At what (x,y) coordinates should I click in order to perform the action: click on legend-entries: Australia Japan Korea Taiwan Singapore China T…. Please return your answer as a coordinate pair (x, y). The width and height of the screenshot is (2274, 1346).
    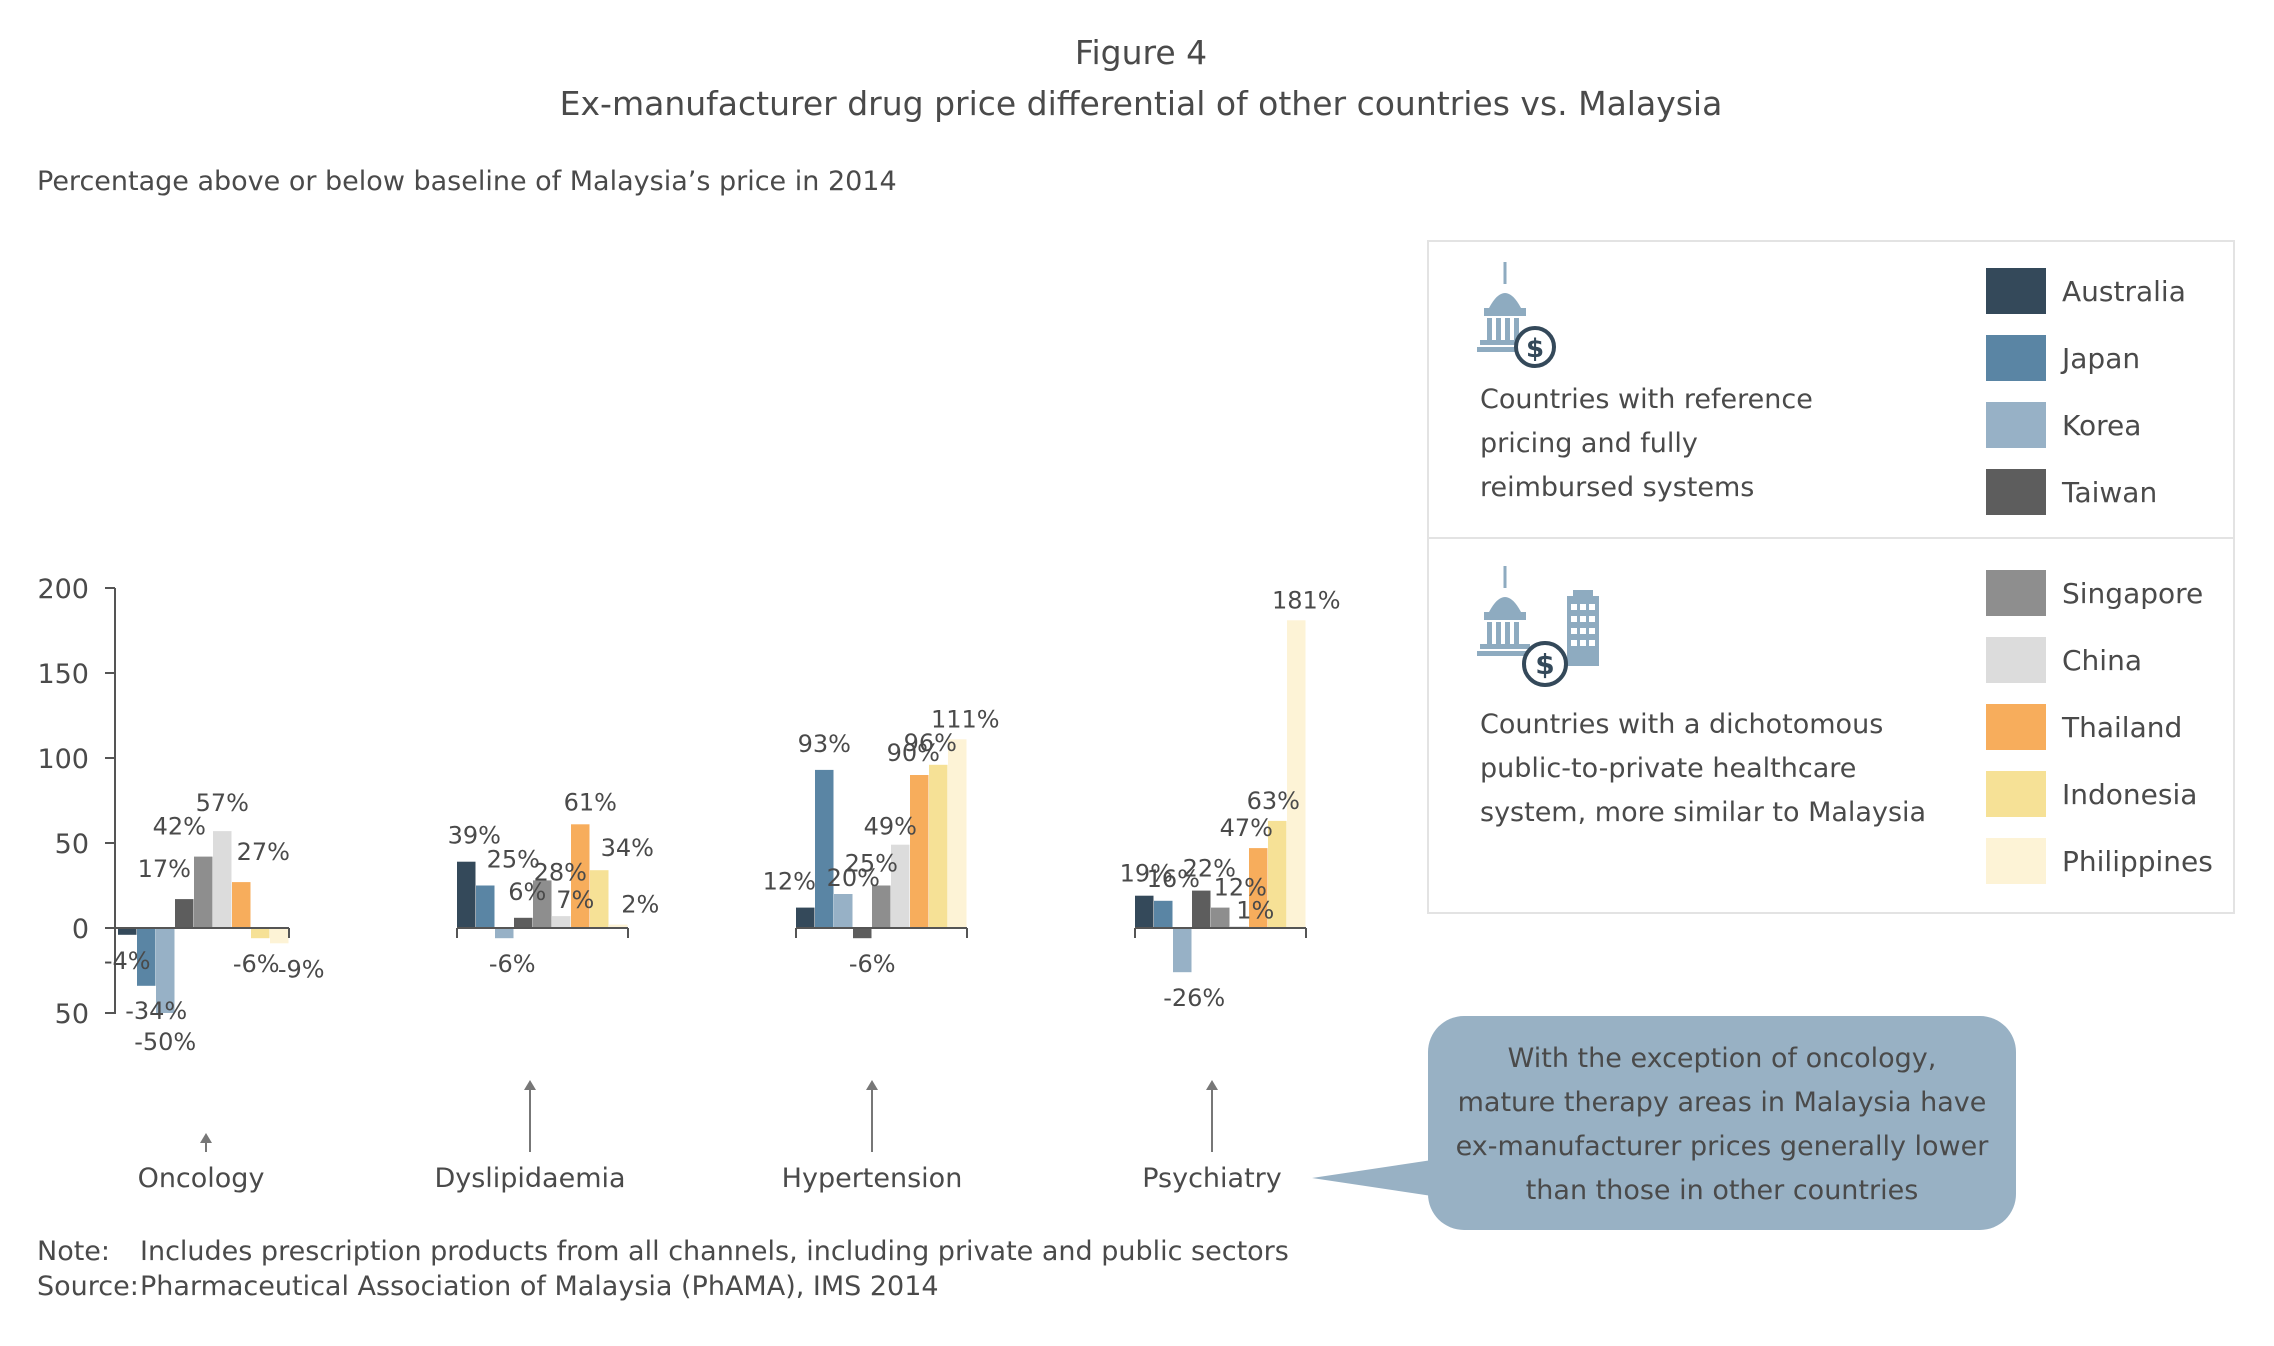
    Looking at the image, I should click on (2099, 576).